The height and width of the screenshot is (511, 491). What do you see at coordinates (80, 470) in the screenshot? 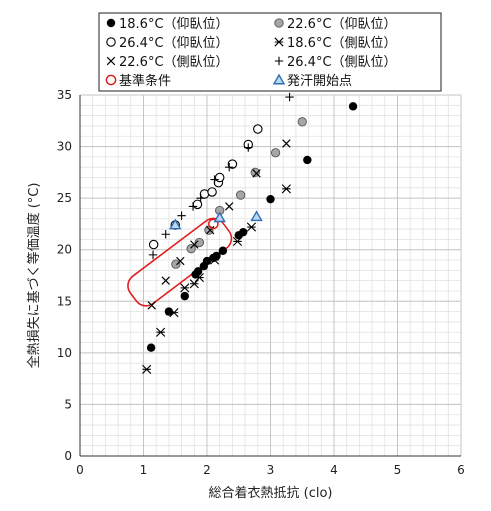
I see `x-tick-label: 0` at bounding box center [80, 470].